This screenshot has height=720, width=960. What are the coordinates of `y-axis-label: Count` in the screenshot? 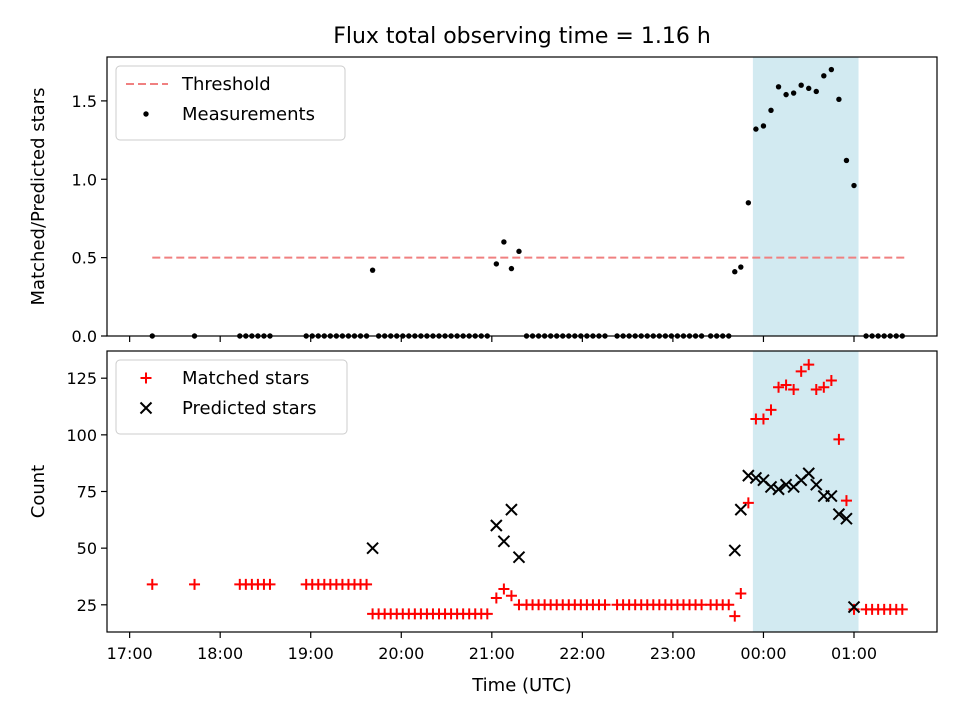 It's located at (38, 491).